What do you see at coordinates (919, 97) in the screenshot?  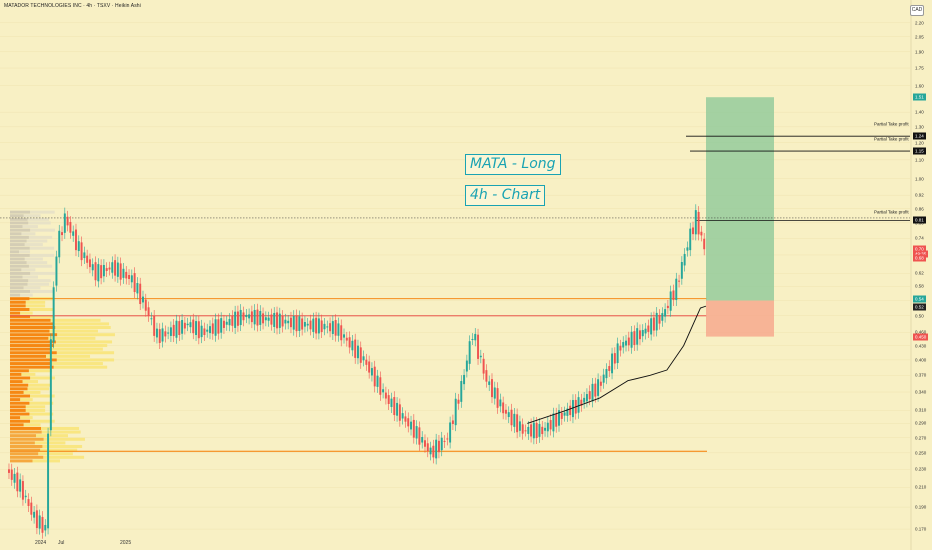 I see `price-badge: 1.51` at bounding box center [919, 97].